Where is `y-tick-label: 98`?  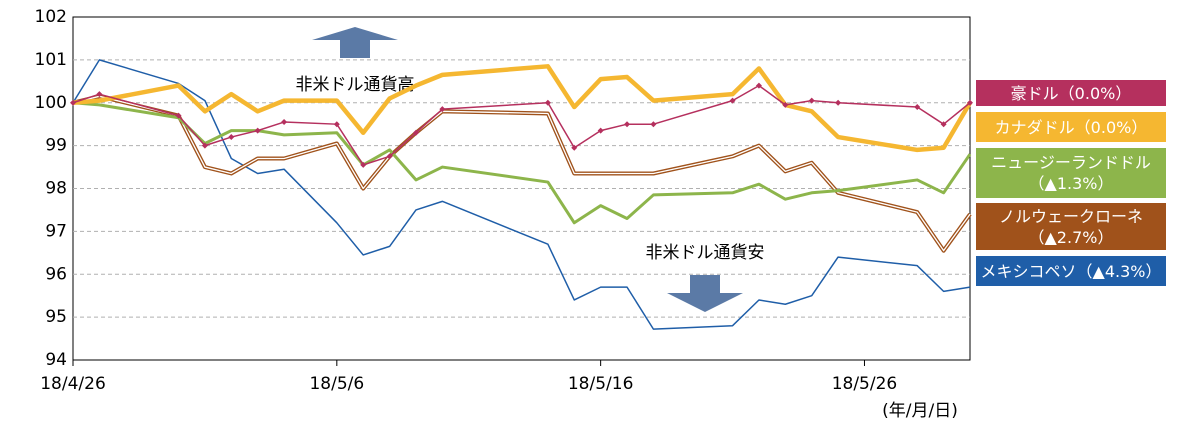
y-tick-label: 98 is located at coordinates (56, 189).